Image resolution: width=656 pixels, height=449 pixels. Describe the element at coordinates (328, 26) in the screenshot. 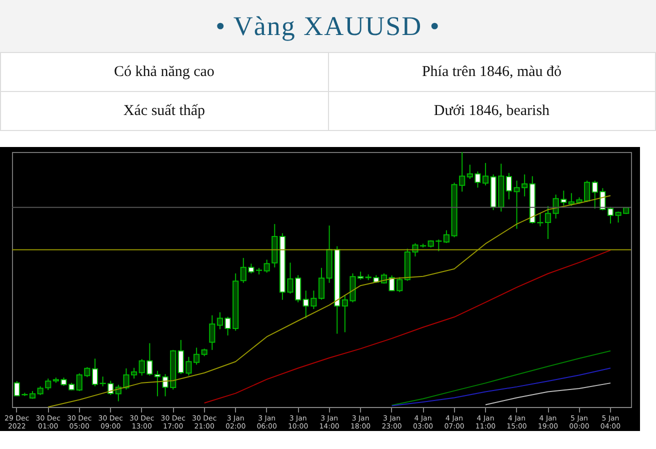

I see `chart-title: • Vàng XAUUSD •` at that location.